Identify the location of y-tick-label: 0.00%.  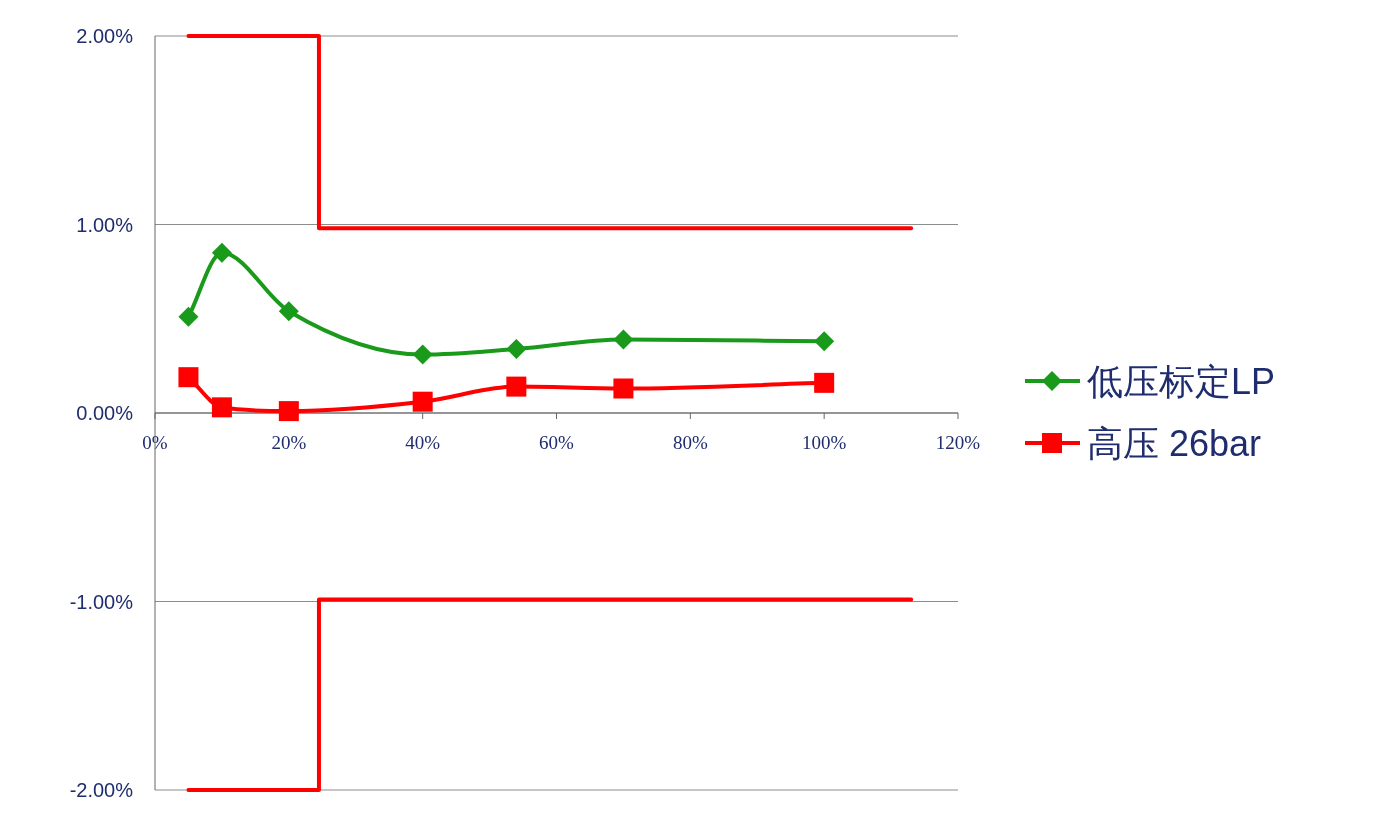
(105, 413).